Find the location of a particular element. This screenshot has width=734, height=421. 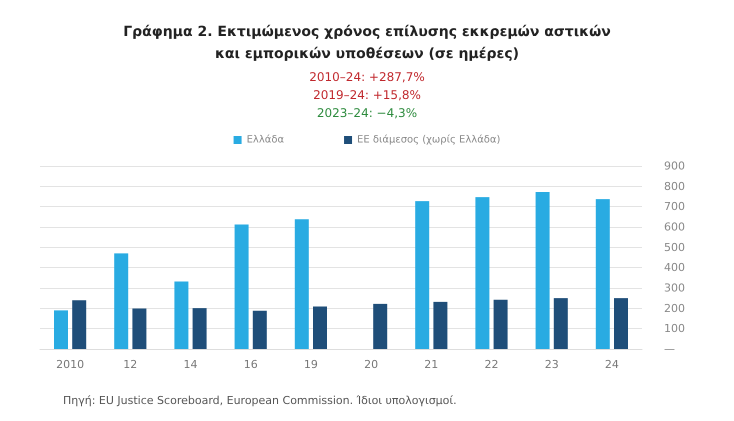

x-tick-label: 24 is located at coordinates (611, 364).